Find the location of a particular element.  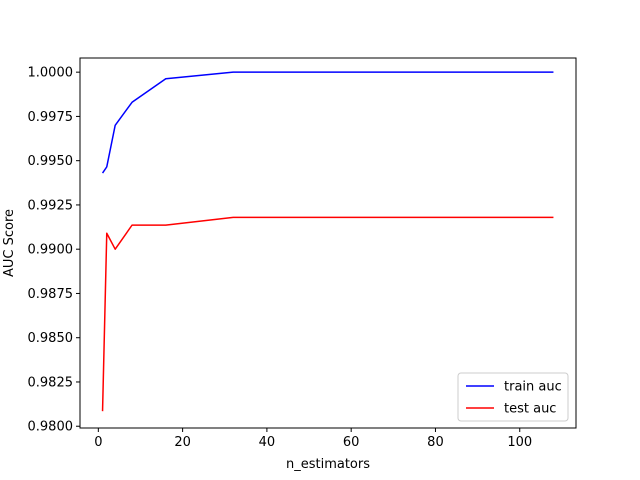

x-axis-label: n_estimators is located at coordinates (328, 464).